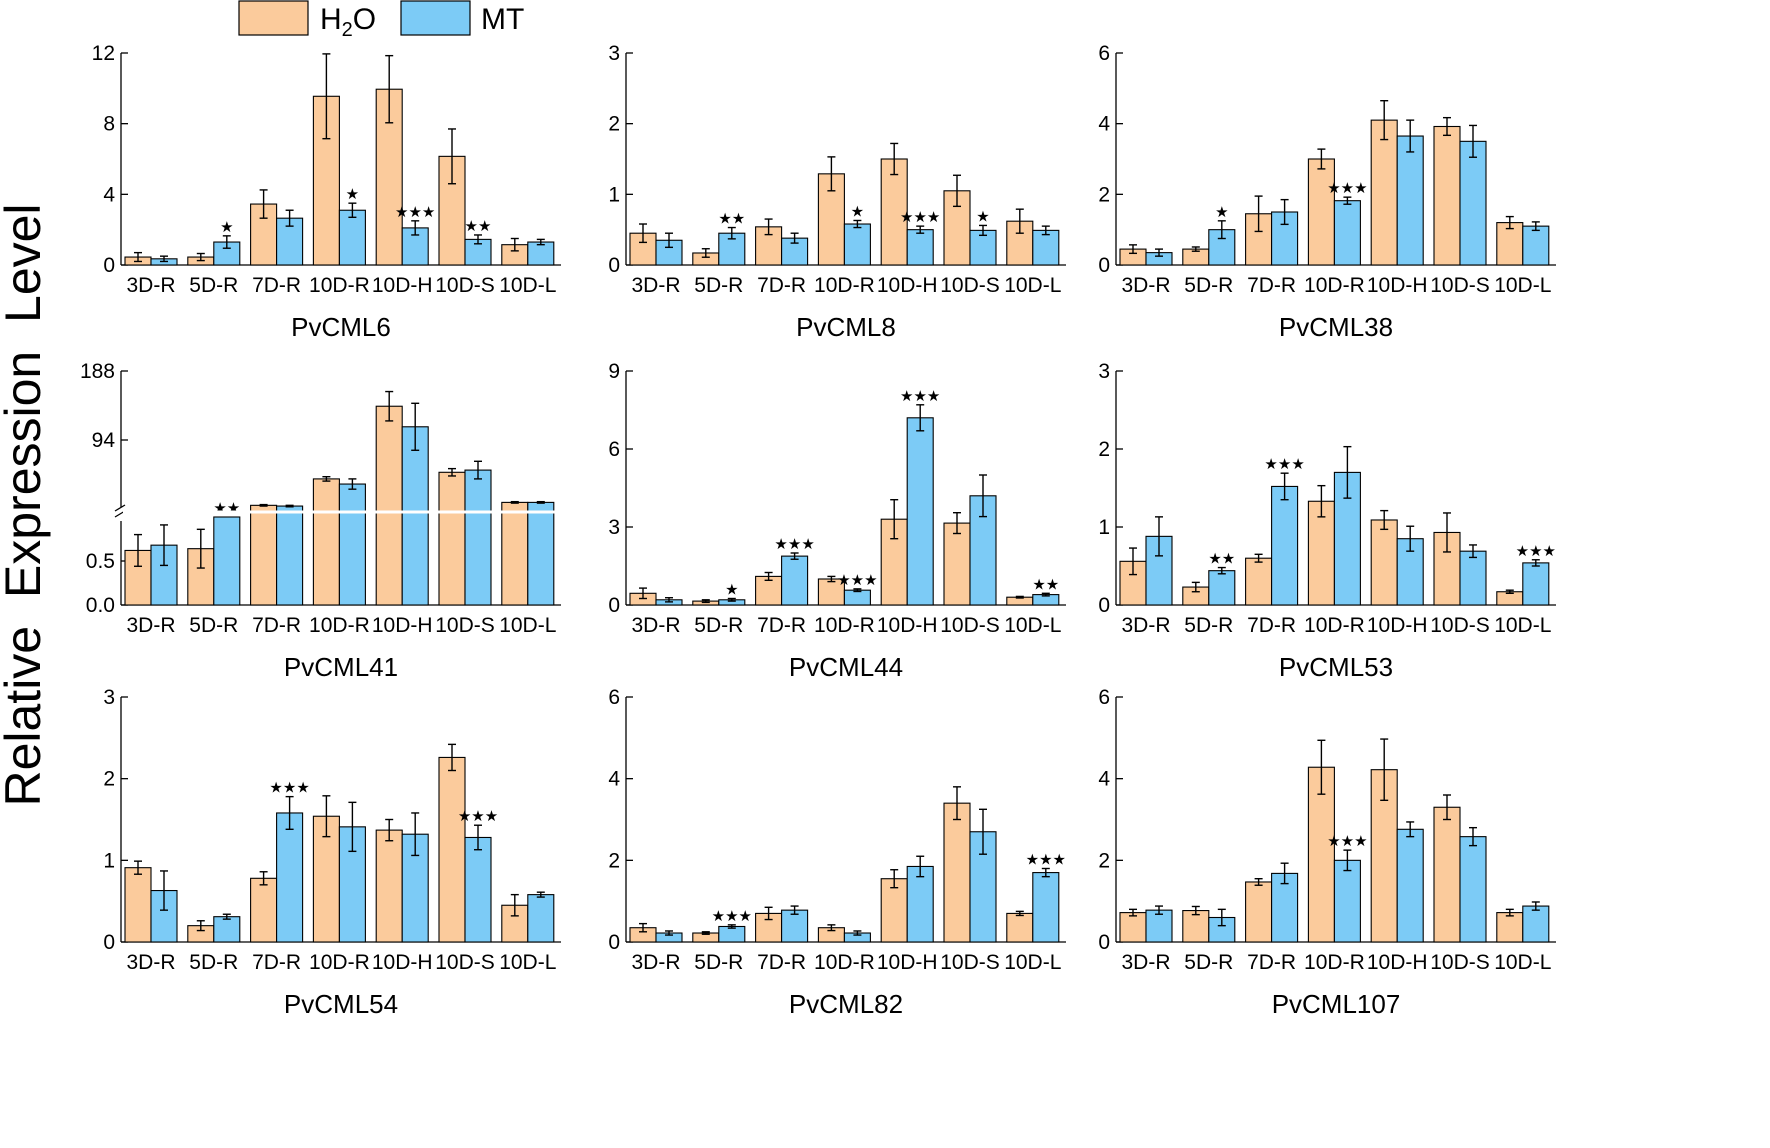  I want to click on legend-label-mt: MT, so click(502, 19).